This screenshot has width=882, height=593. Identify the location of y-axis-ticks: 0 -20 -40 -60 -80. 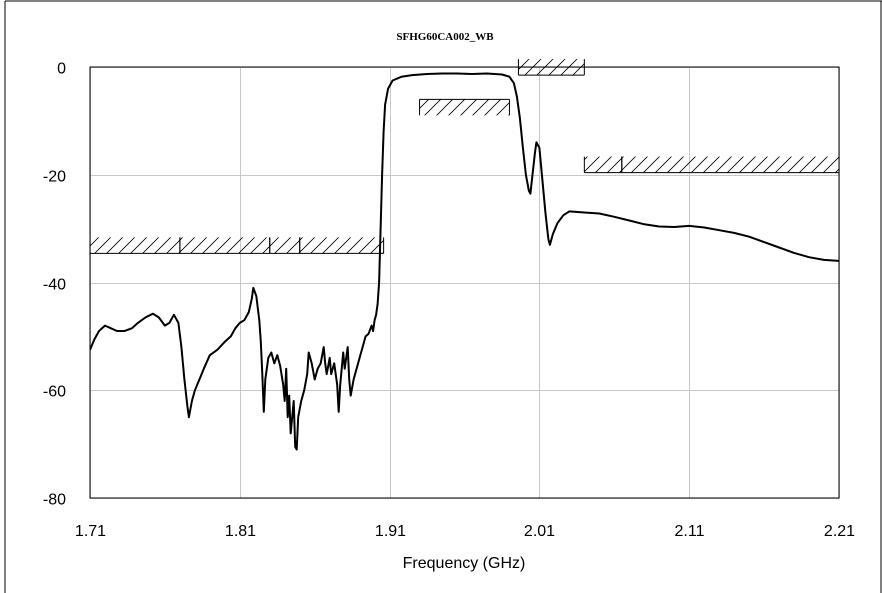
(54, 285).